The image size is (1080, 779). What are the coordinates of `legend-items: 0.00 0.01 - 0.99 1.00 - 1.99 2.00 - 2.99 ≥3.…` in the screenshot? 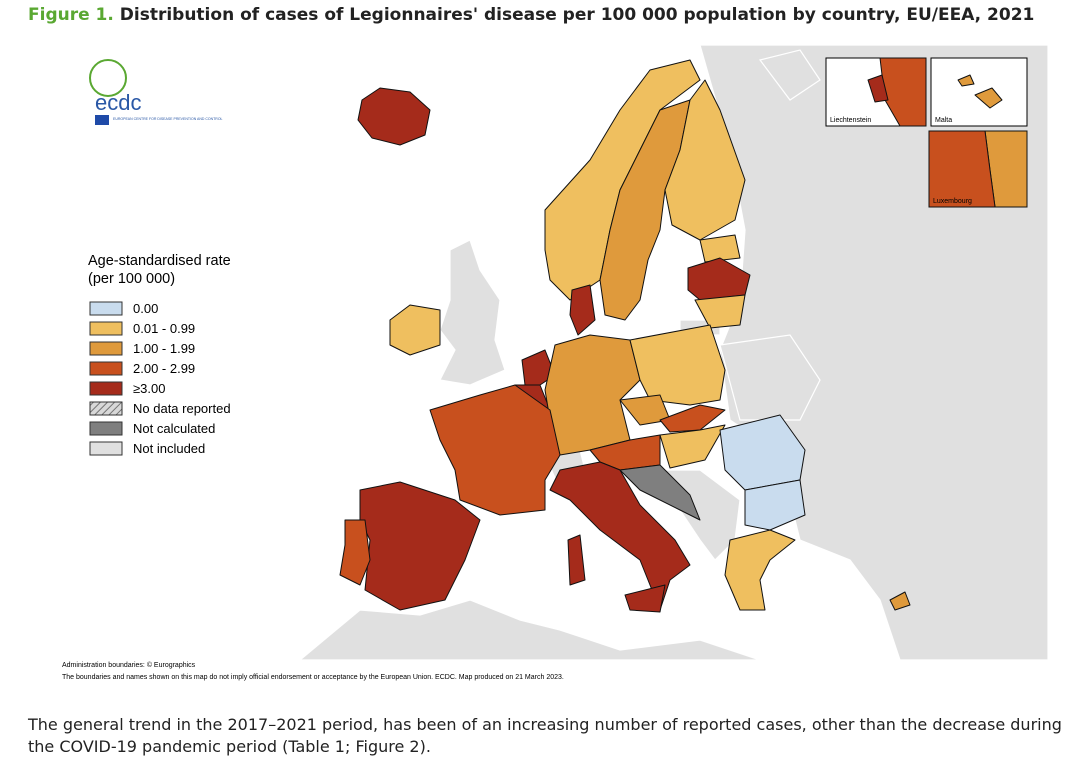 It's located at (160, 378).